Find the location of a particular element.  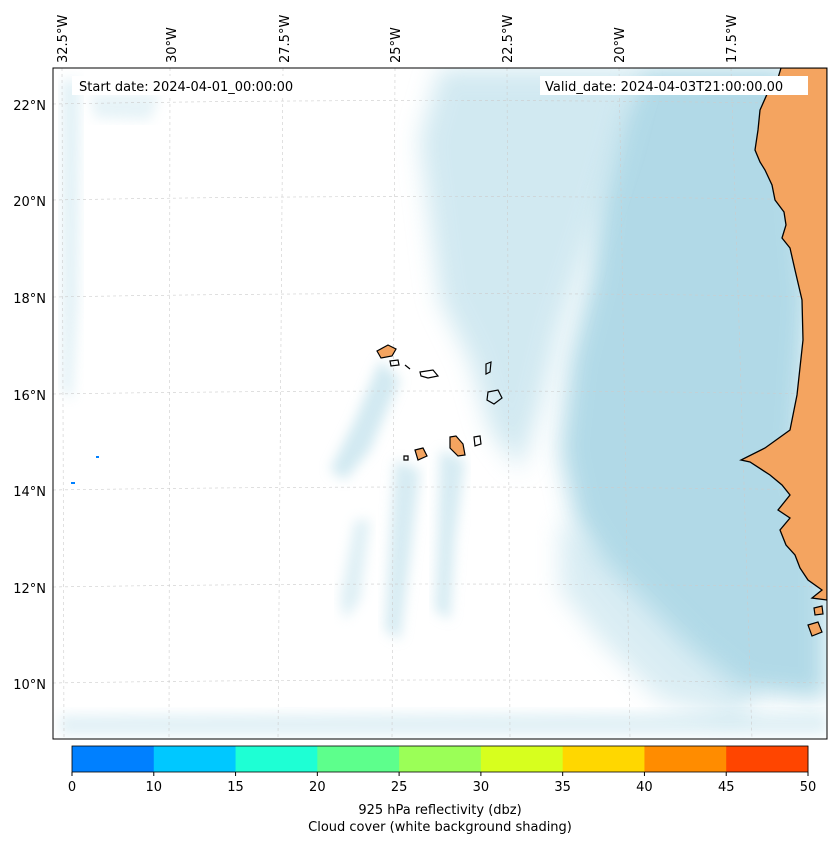

start-date-label: Start date: 2024-04-01_00:00:00 is located at coordinates (186, 87).